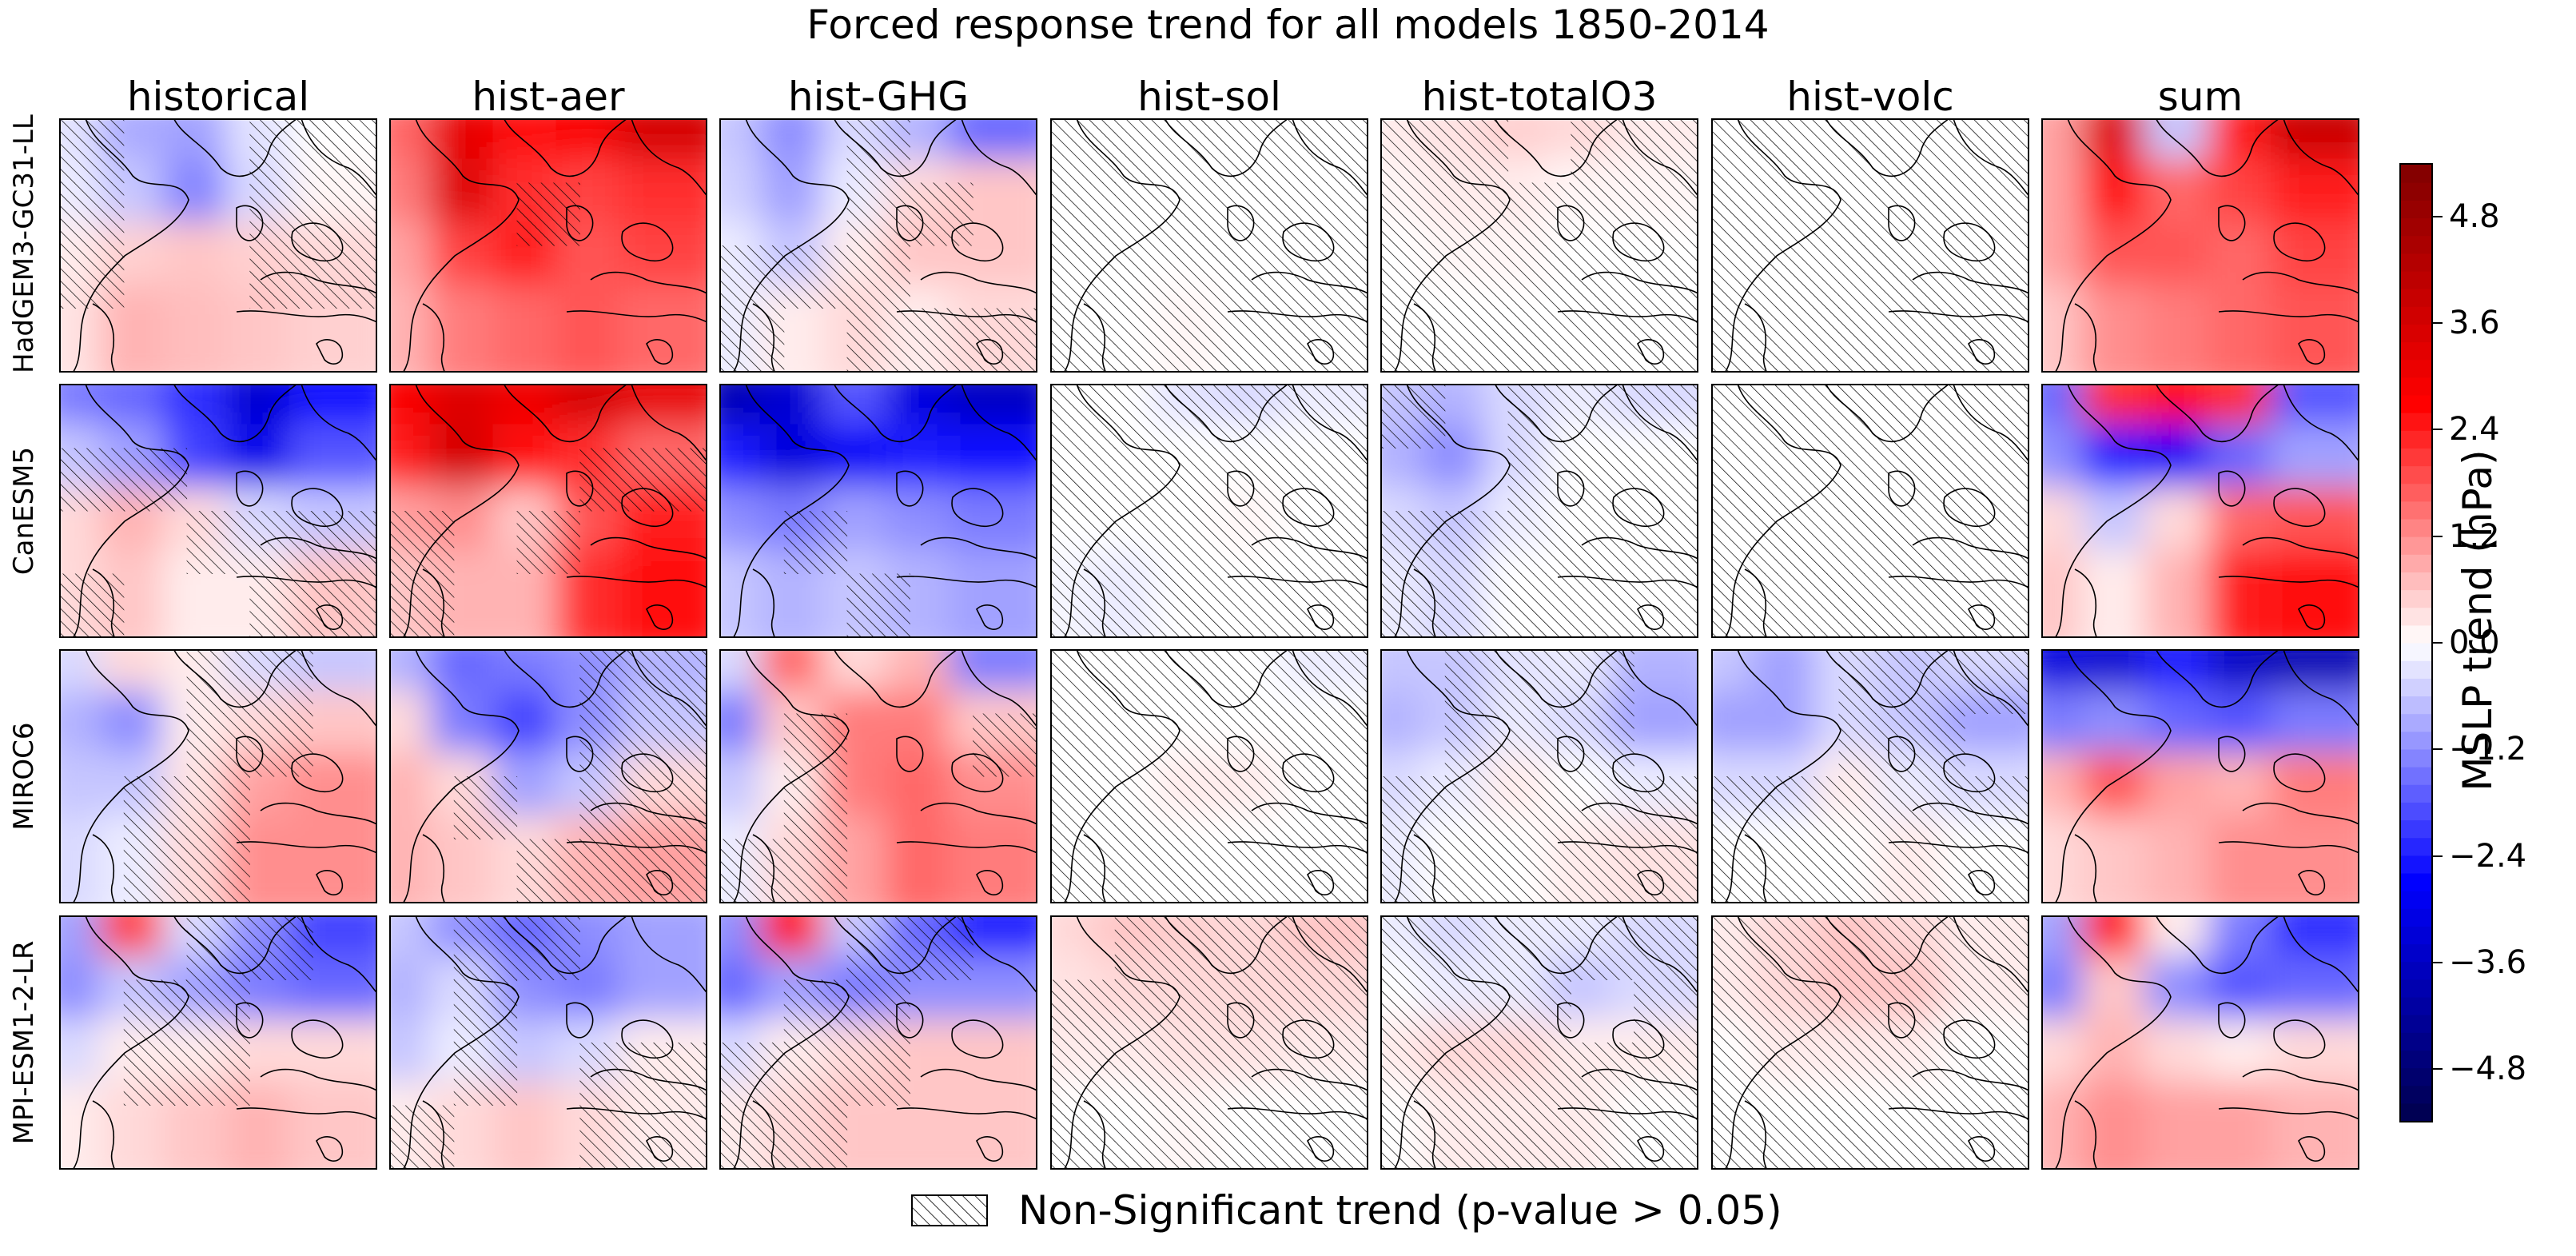  Describe the element at coordinates (24, 511) in the screenshot. I see `row-label: CanESM5` at that location.